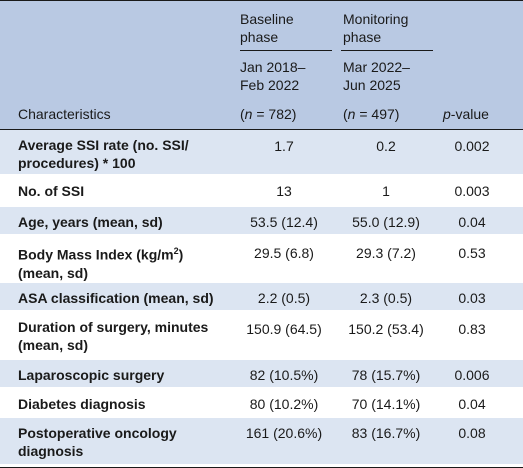 The image size is (523, 468). I want to click on characteristics-heading: Characteristics, so click(64, 114).